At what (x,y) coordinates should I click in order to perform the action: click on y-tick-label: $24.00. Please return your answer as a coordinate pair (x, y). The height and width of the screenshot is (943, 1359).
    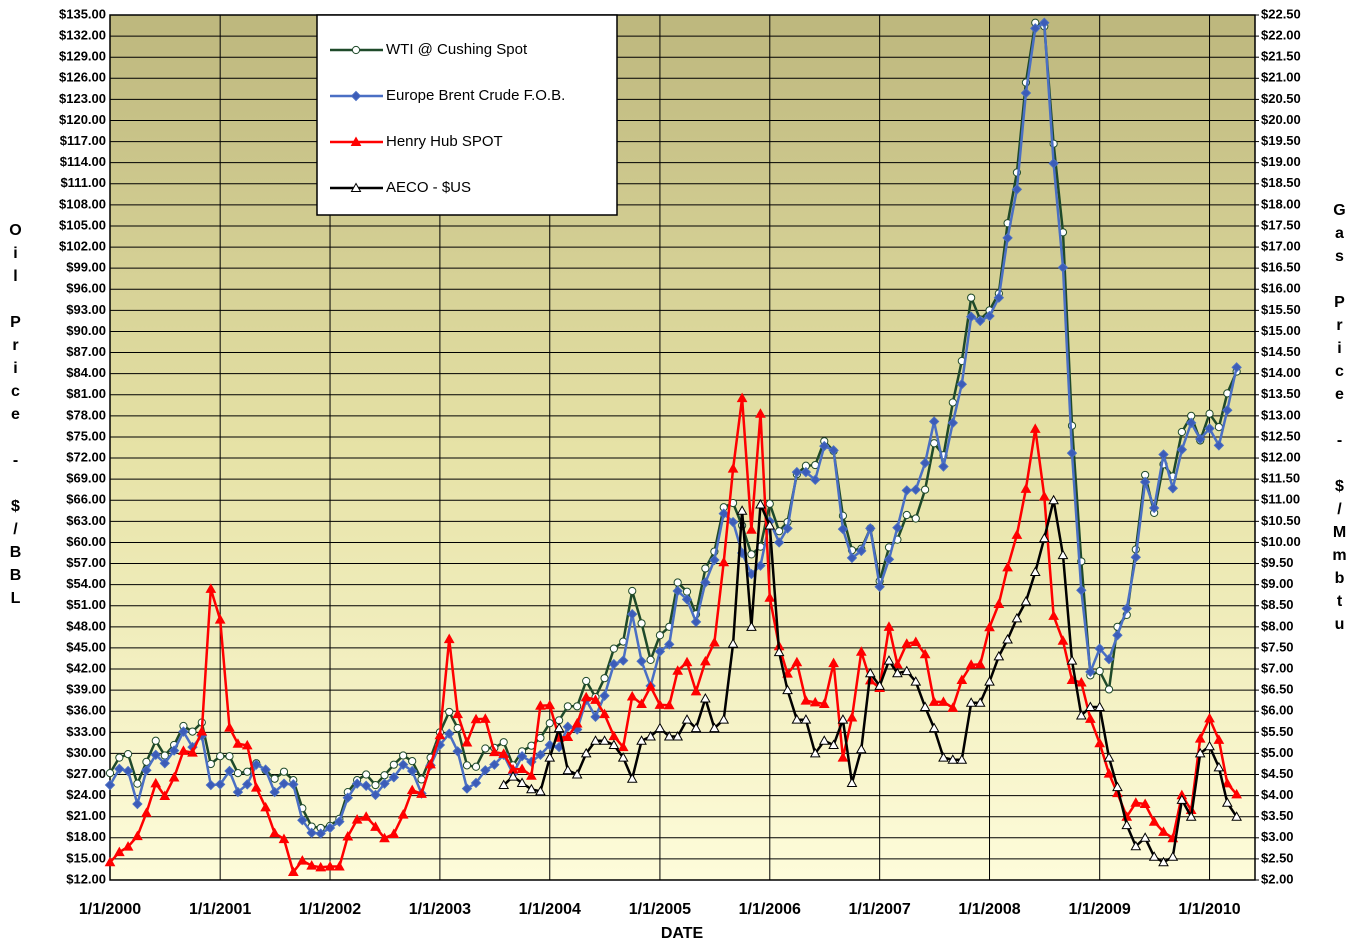
    Looking at the image, I should click on (86, 794).